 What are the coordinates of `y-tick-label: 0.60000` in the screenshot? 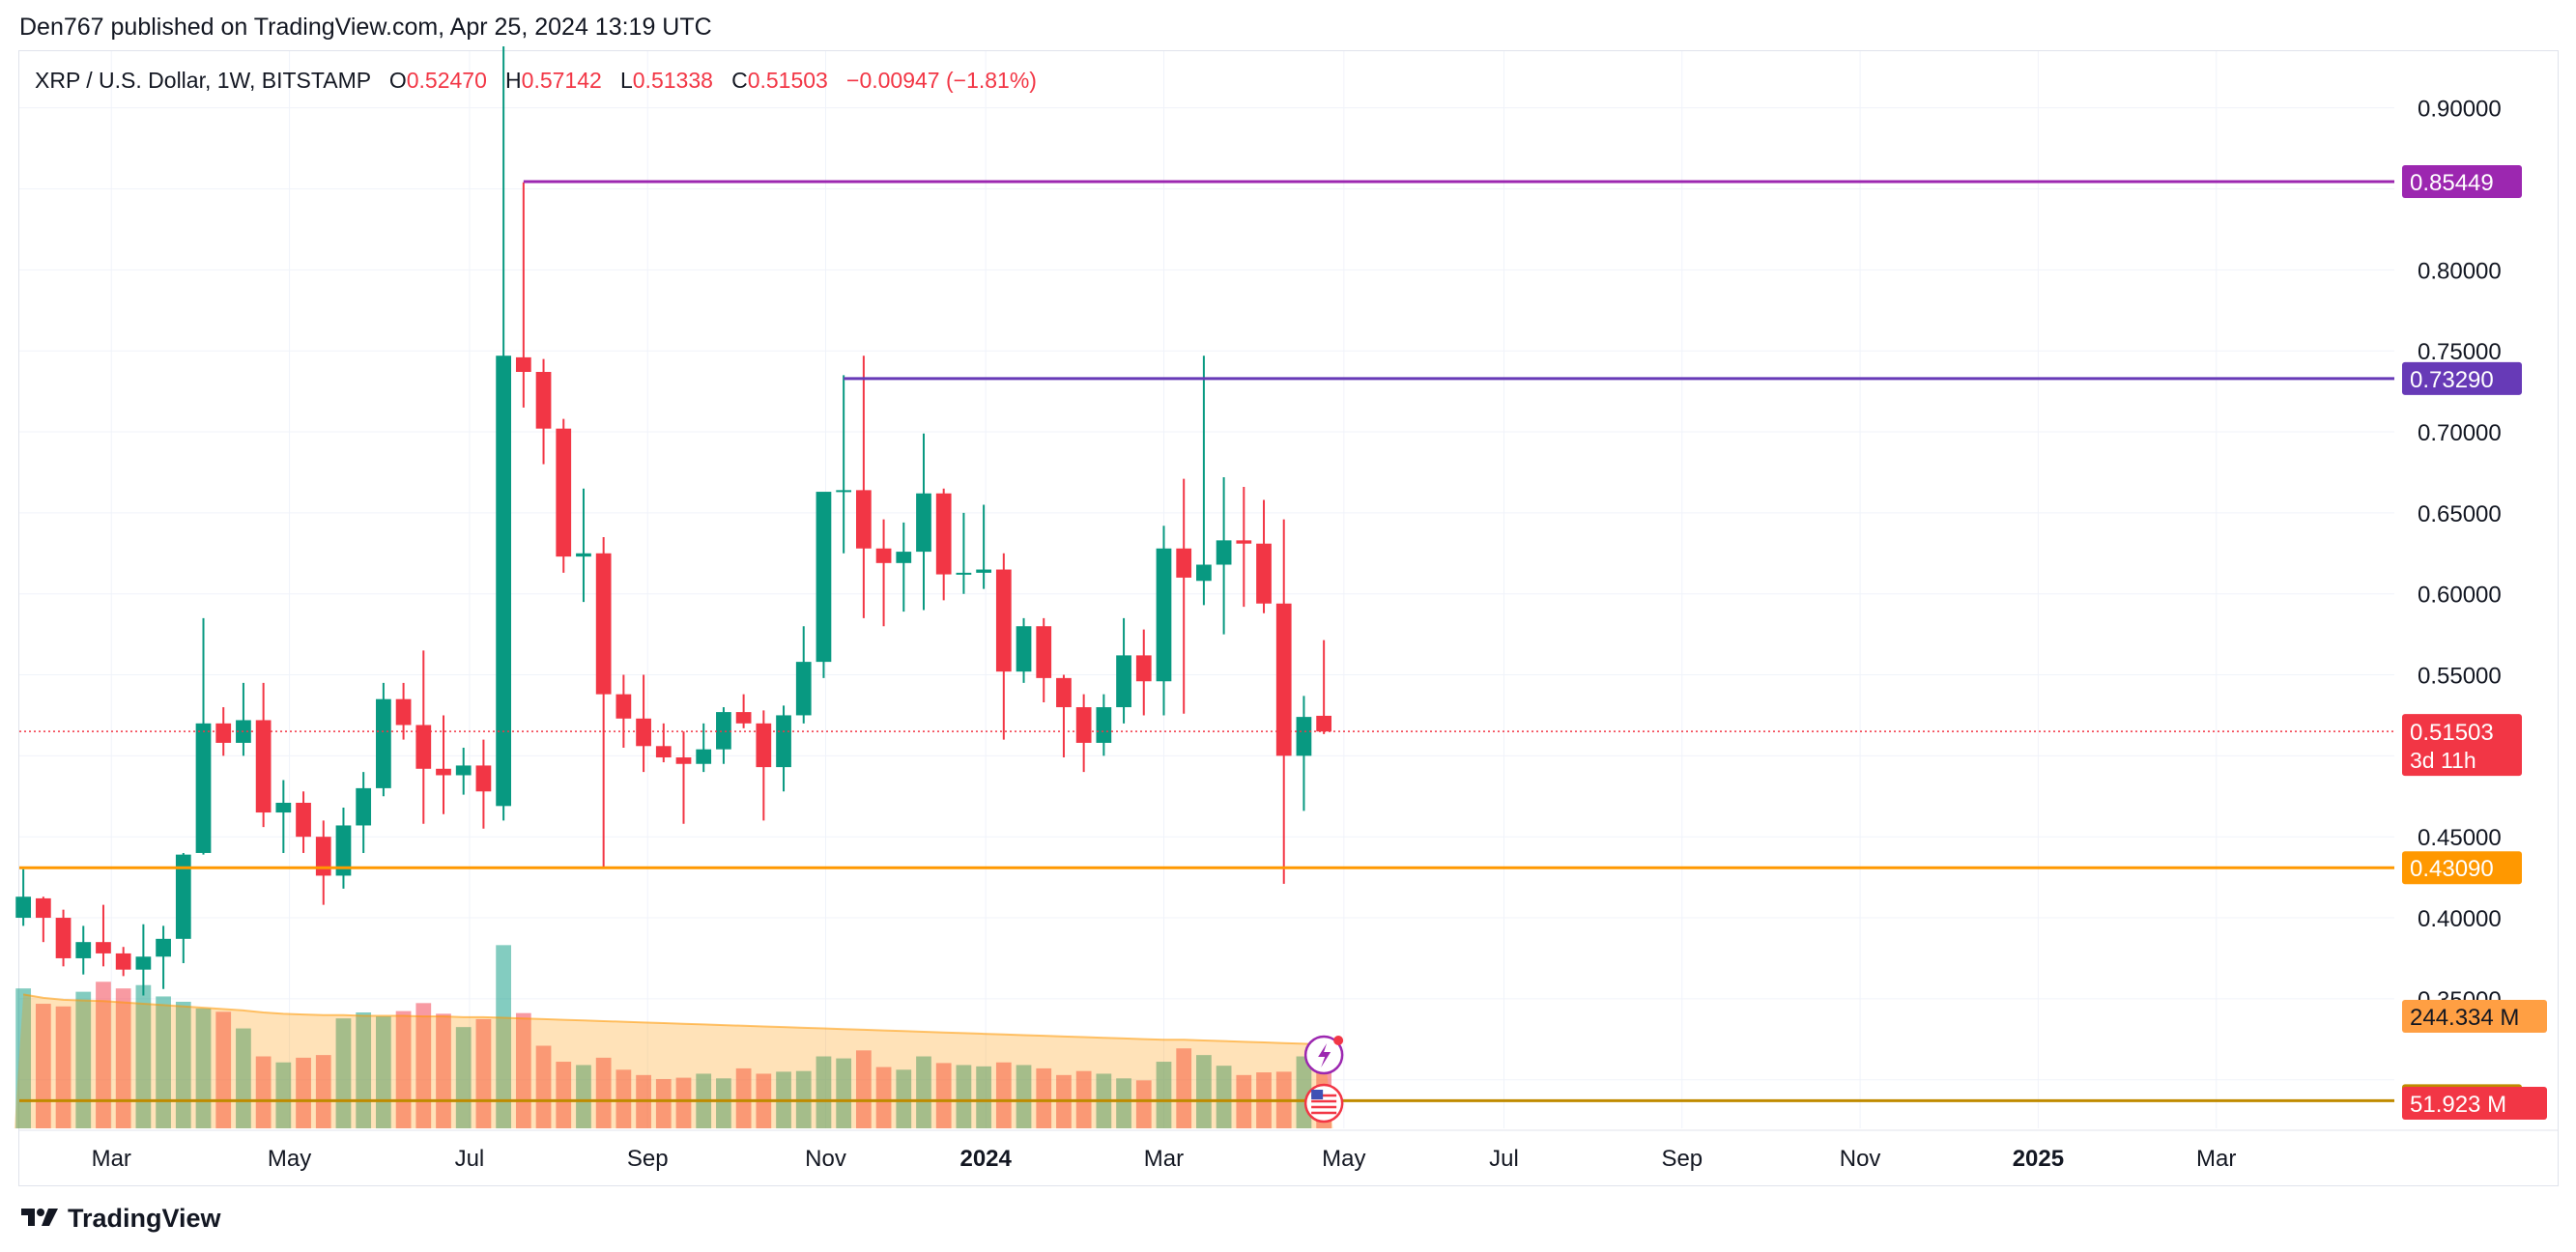 It's located at (2460, 596).